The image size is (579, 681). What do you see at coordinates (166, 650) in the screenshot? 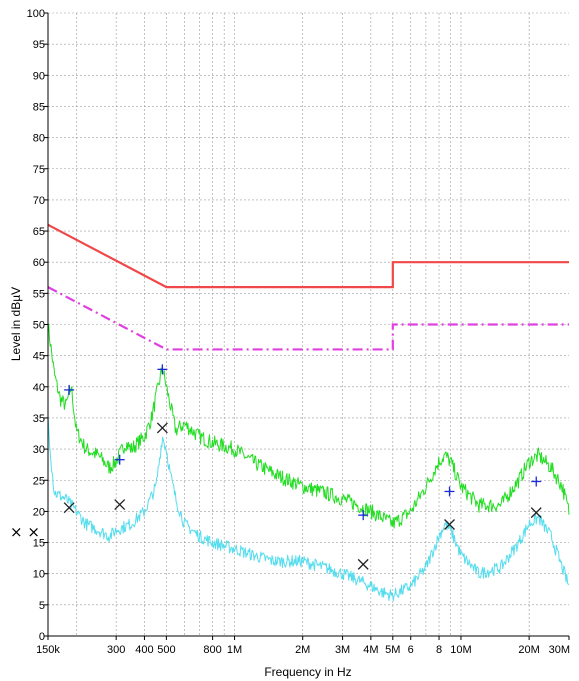
I see `x-tick-label: 500` at bounding box center [166, 650].